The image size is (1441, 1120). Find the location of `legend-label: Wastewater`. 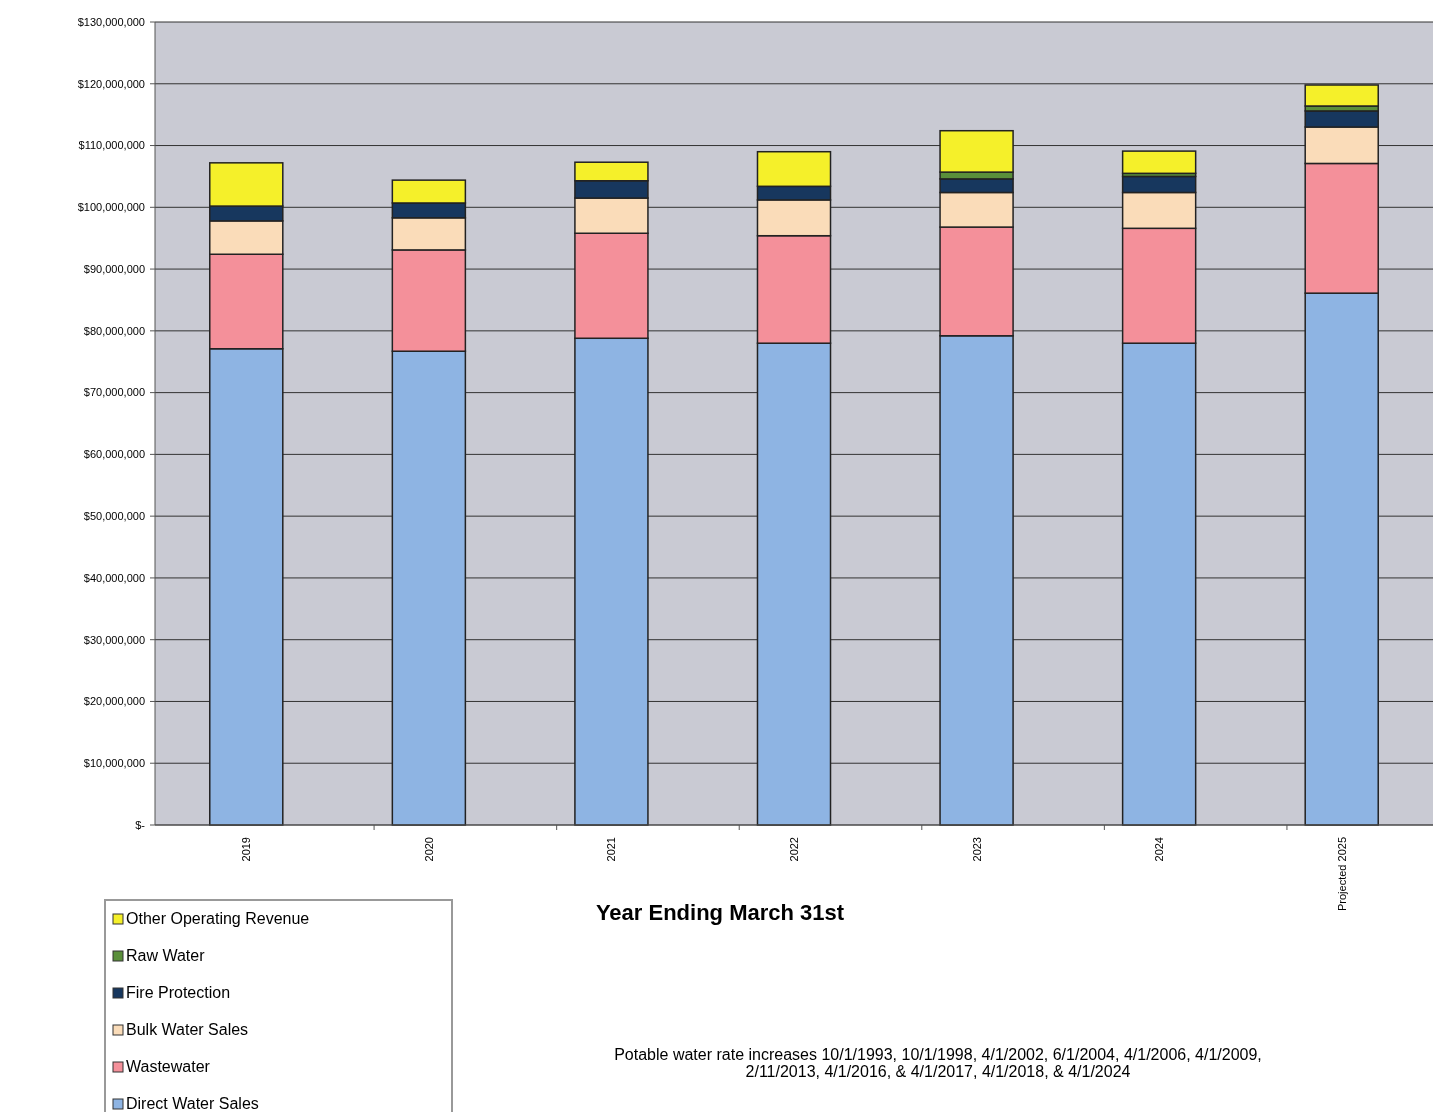

legend-label: Wastewater is located at coordinates (168, 1066).